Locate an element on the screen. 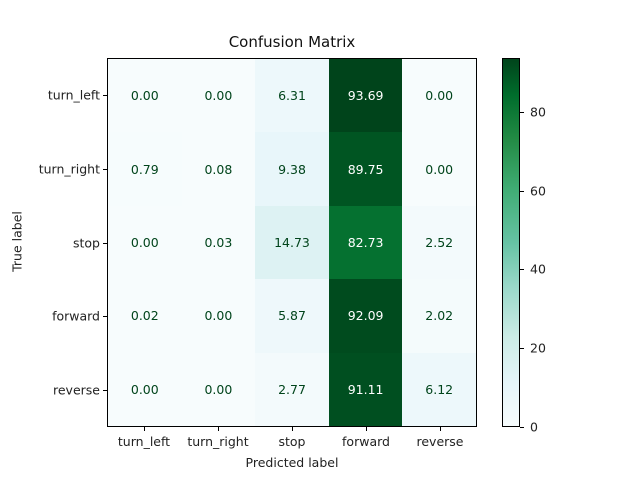  heatmap-cell: 0.08 is located at coordinates (218, 169).